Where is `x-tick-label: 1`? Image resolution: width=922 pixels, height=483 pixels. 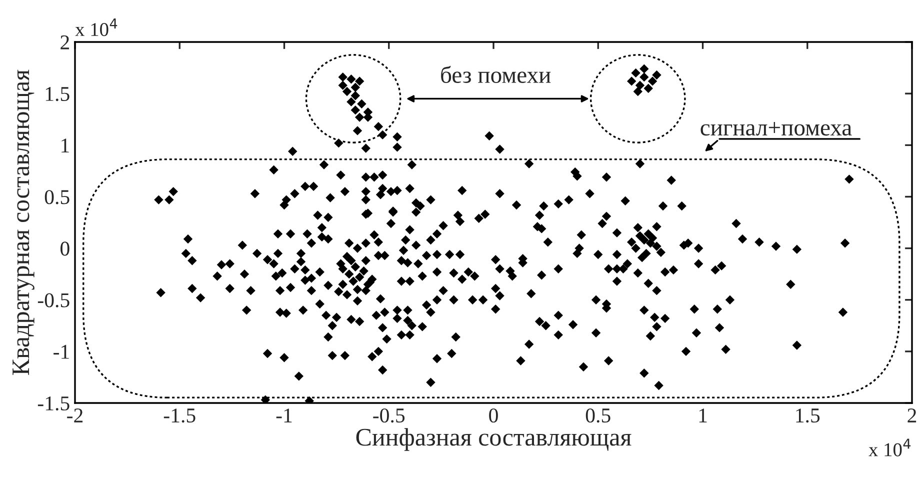 x-tick-label: 1 is located at coordinates (703, 415).